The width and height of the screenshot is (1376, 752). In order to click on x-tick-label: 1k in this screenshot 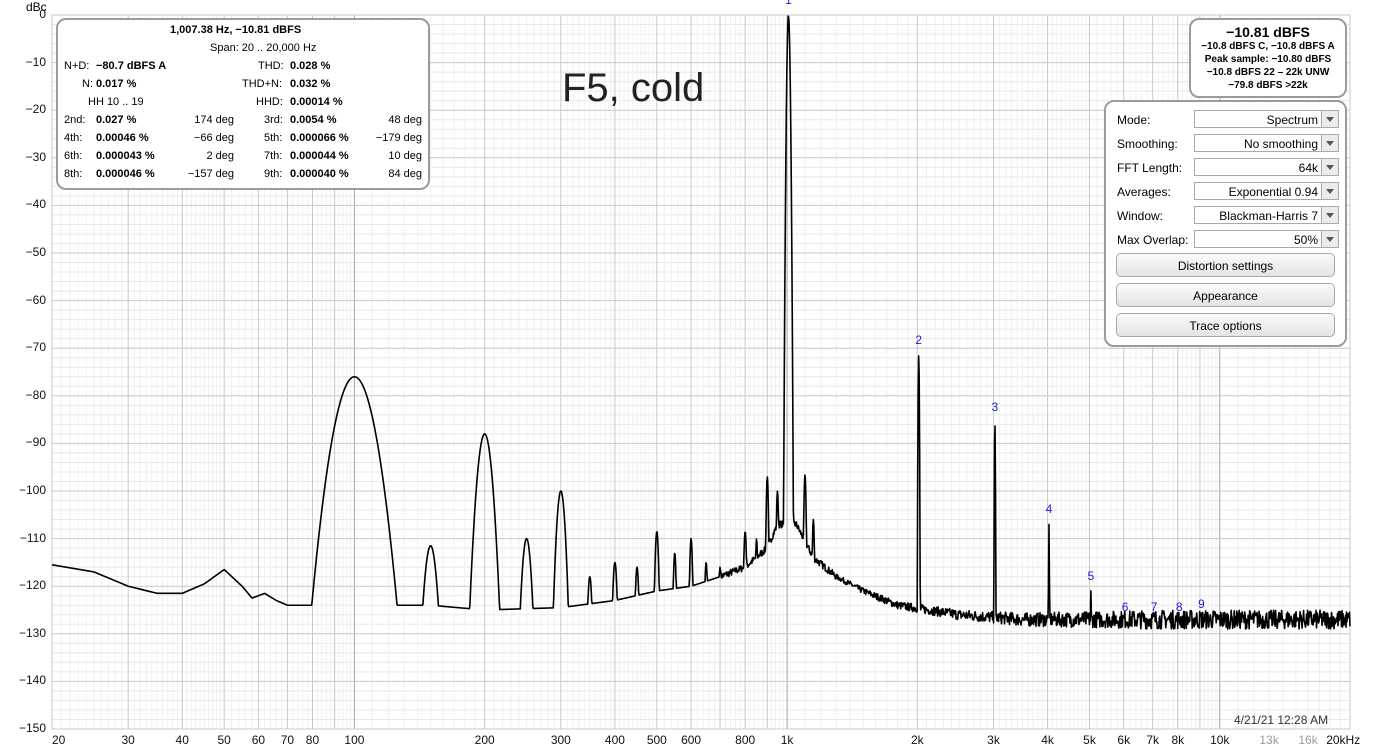, I will do `click(787, 740)`.